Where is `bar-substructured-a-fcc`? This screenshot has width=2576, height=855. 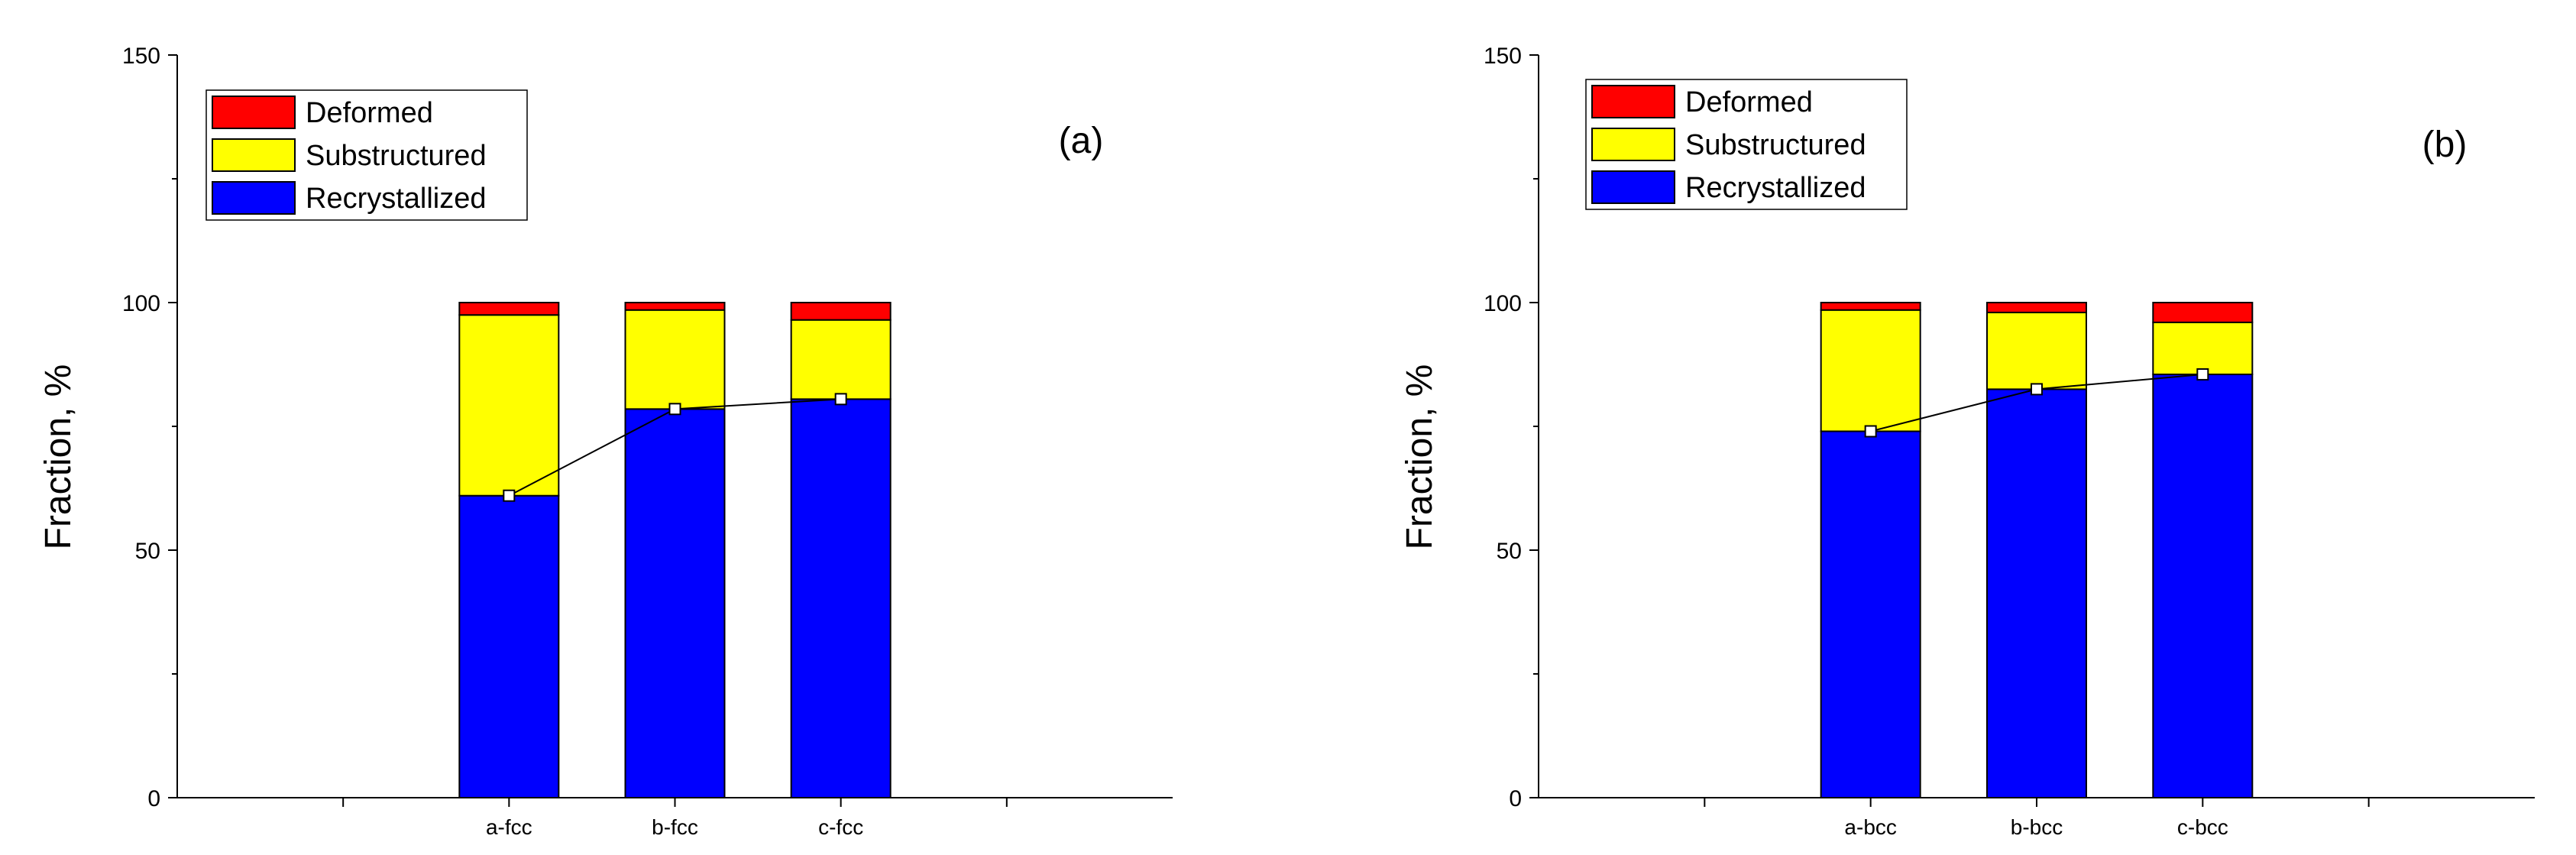 bar-substructured-a-fcc is located at coordinates (509, 405).